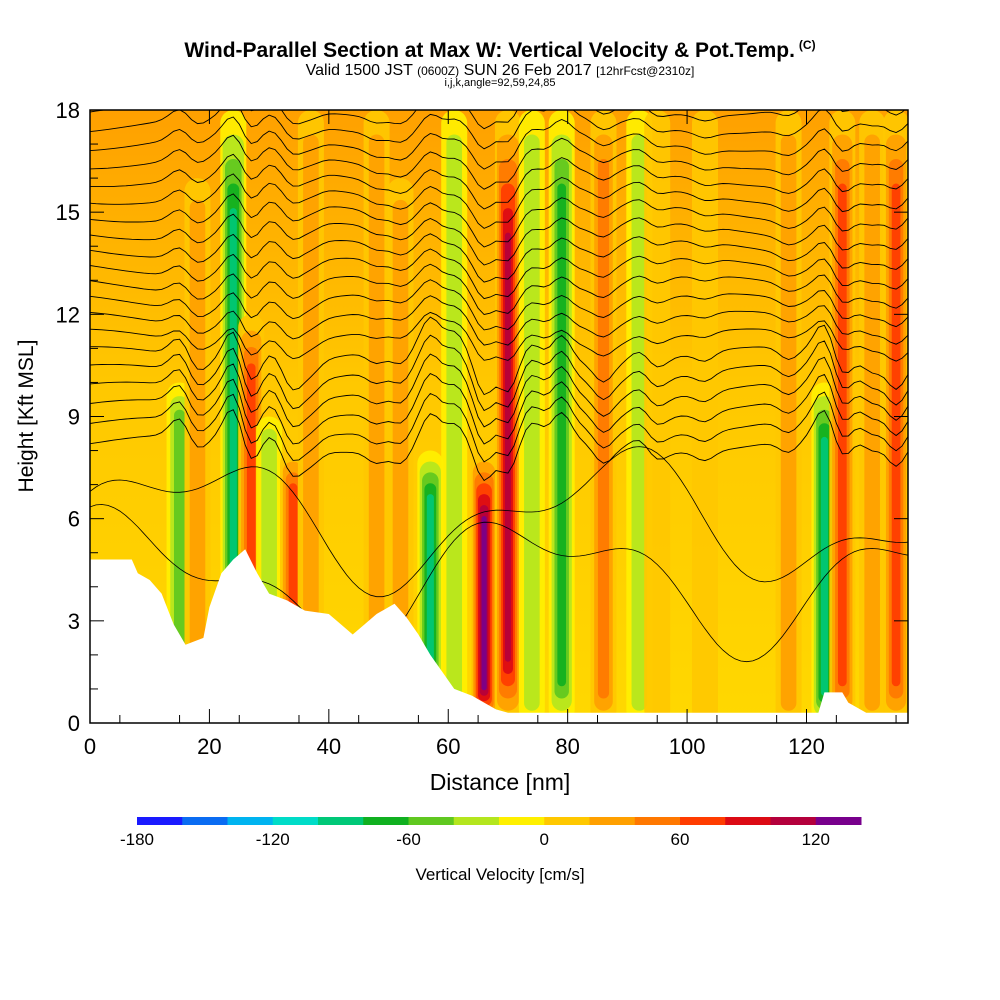 Image resolution: width=1000 pixels, height=1000 pixels. I want to click on forecast-info: [12hrFcst@2310z], so click(645, 71).